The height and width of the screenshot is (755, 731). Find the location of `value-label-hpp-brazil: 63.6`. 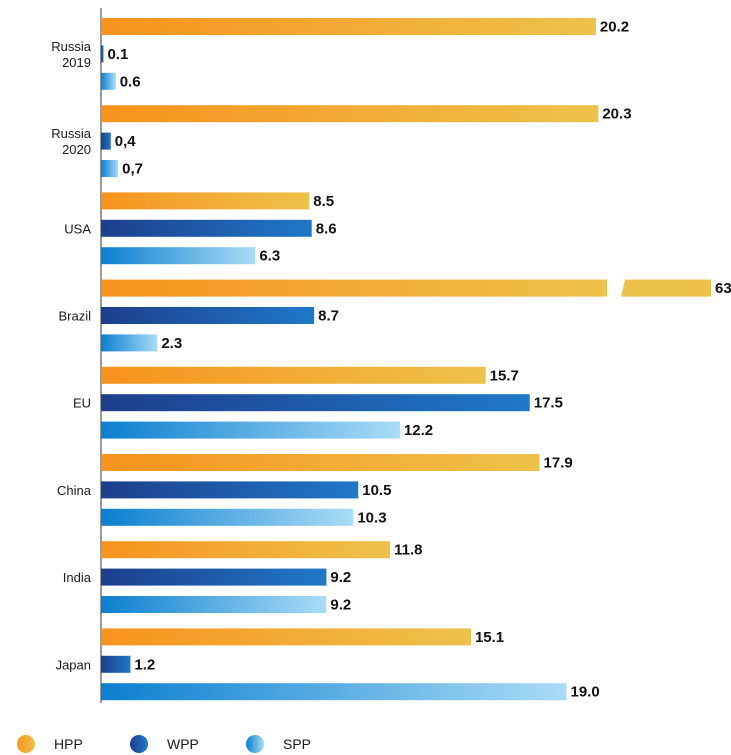

value-label-hpp-brazil: 63.6 is located at coordinates (723, 288).